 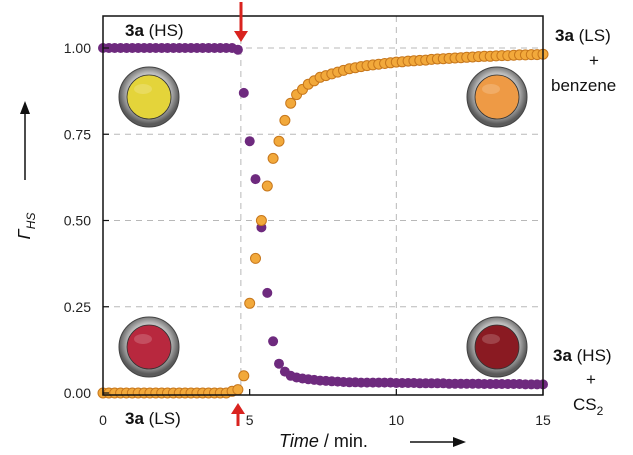 What do you see at coordinates (77, 134) in the screenshot?
I see `y-tick-label: 0.75` at bounding box center [77, 134].